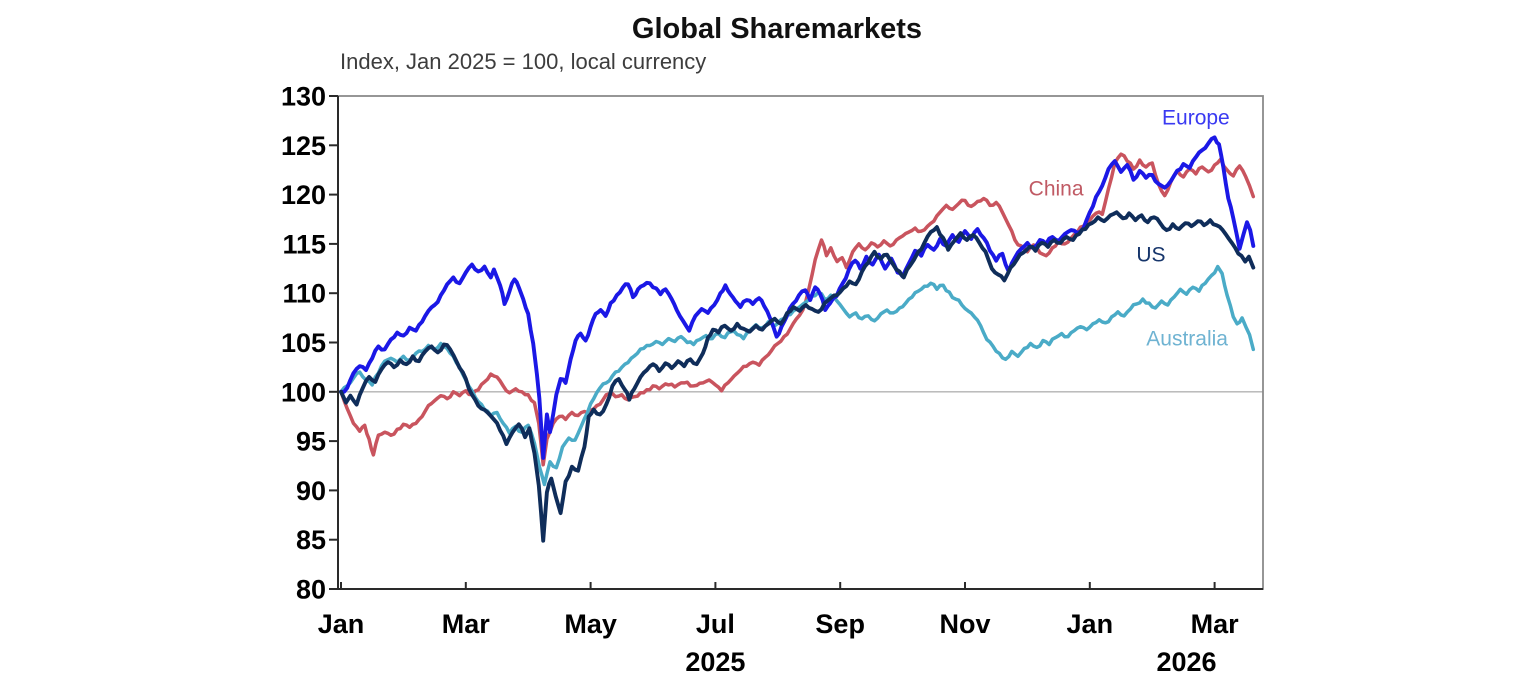  What do you see at coordinates (304, 244) in the screenshot?
I see `y-tick-label-115: 115` at bounding box center [304, 244].